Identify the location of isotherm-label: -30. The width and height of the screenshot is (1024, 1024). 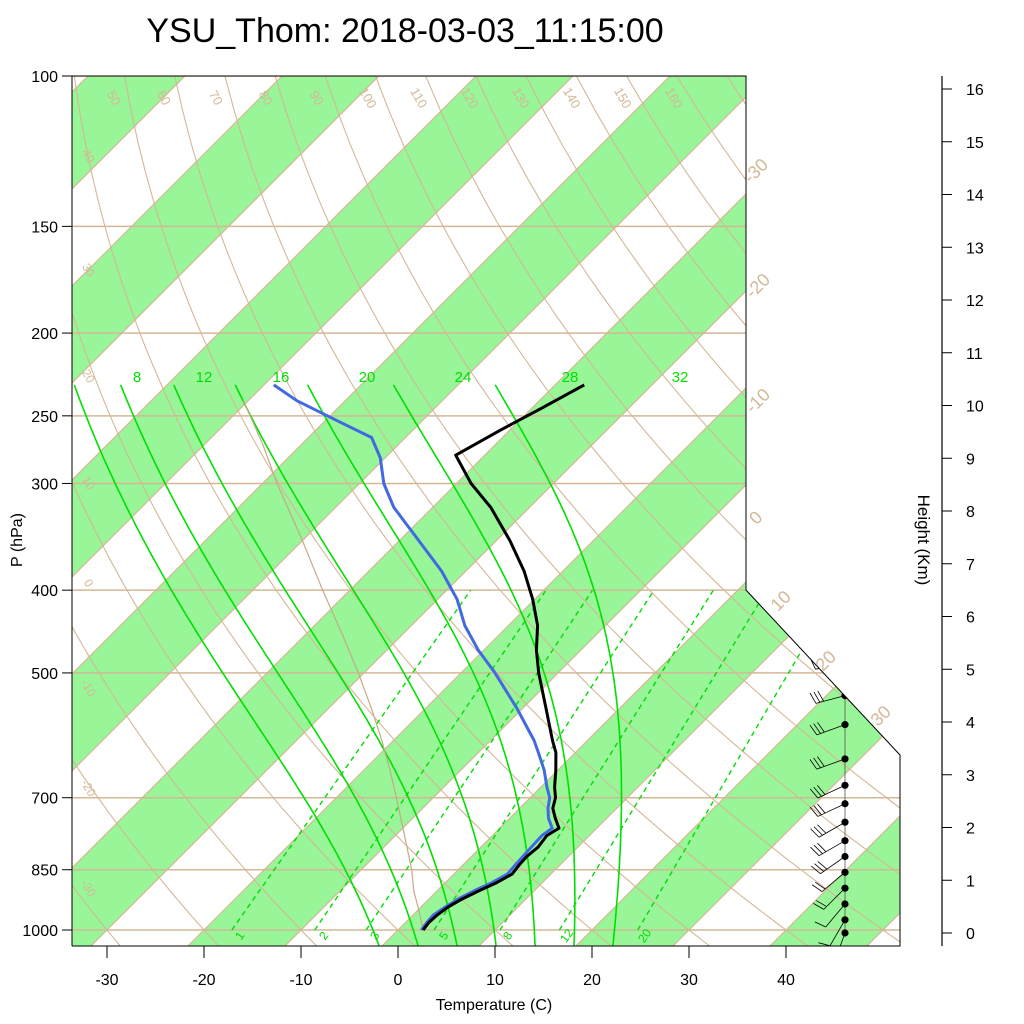
(755, 170).